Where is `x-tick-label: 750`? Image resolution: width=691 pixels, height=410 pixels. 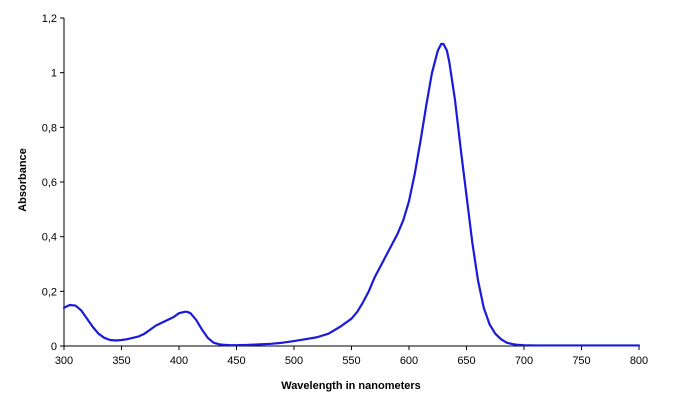
x-tick-label: 750 is located at coordinates (581, 361).